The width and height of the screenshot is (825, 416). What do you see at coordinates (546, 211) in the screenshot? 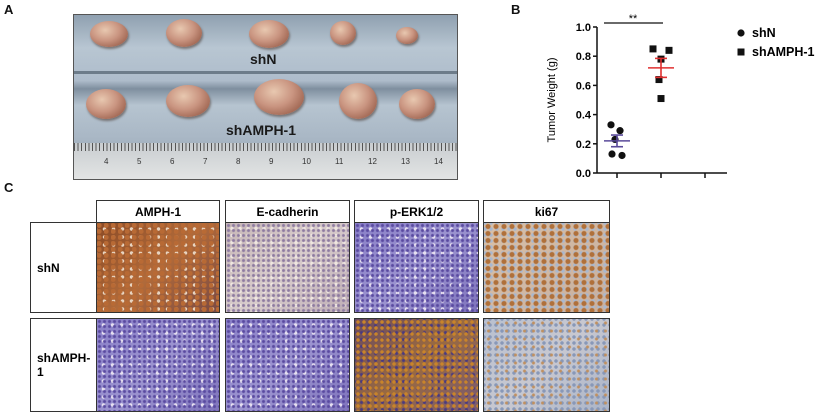
I see `column-header: ki67` at bounding box center [546, 211].